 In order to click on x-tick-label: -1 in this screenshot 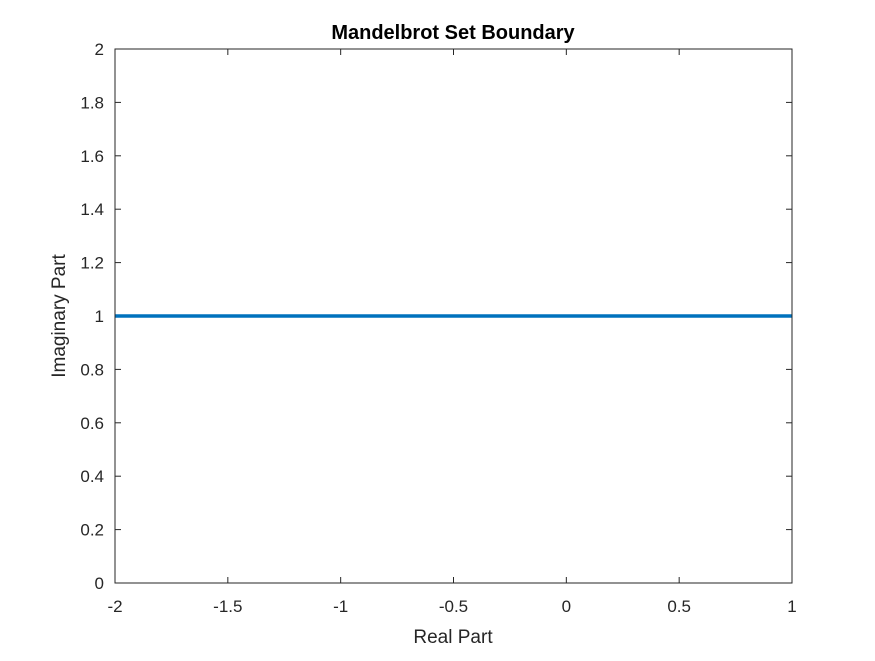, I will do `click(340, 606)`.